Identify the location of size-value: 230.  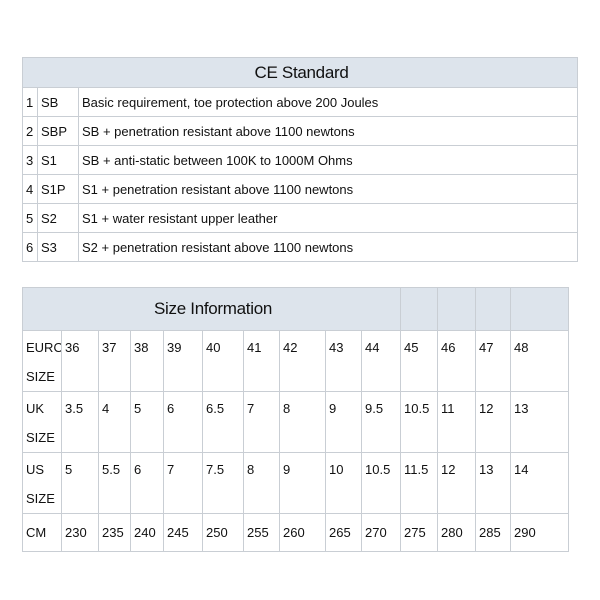
(80, 532).